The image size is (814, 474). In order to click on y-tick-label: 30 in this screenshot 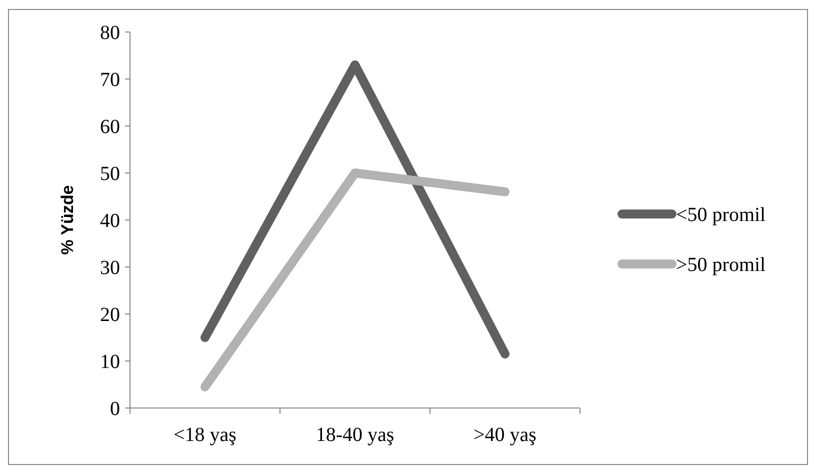, I will do `click(110, 268)`.